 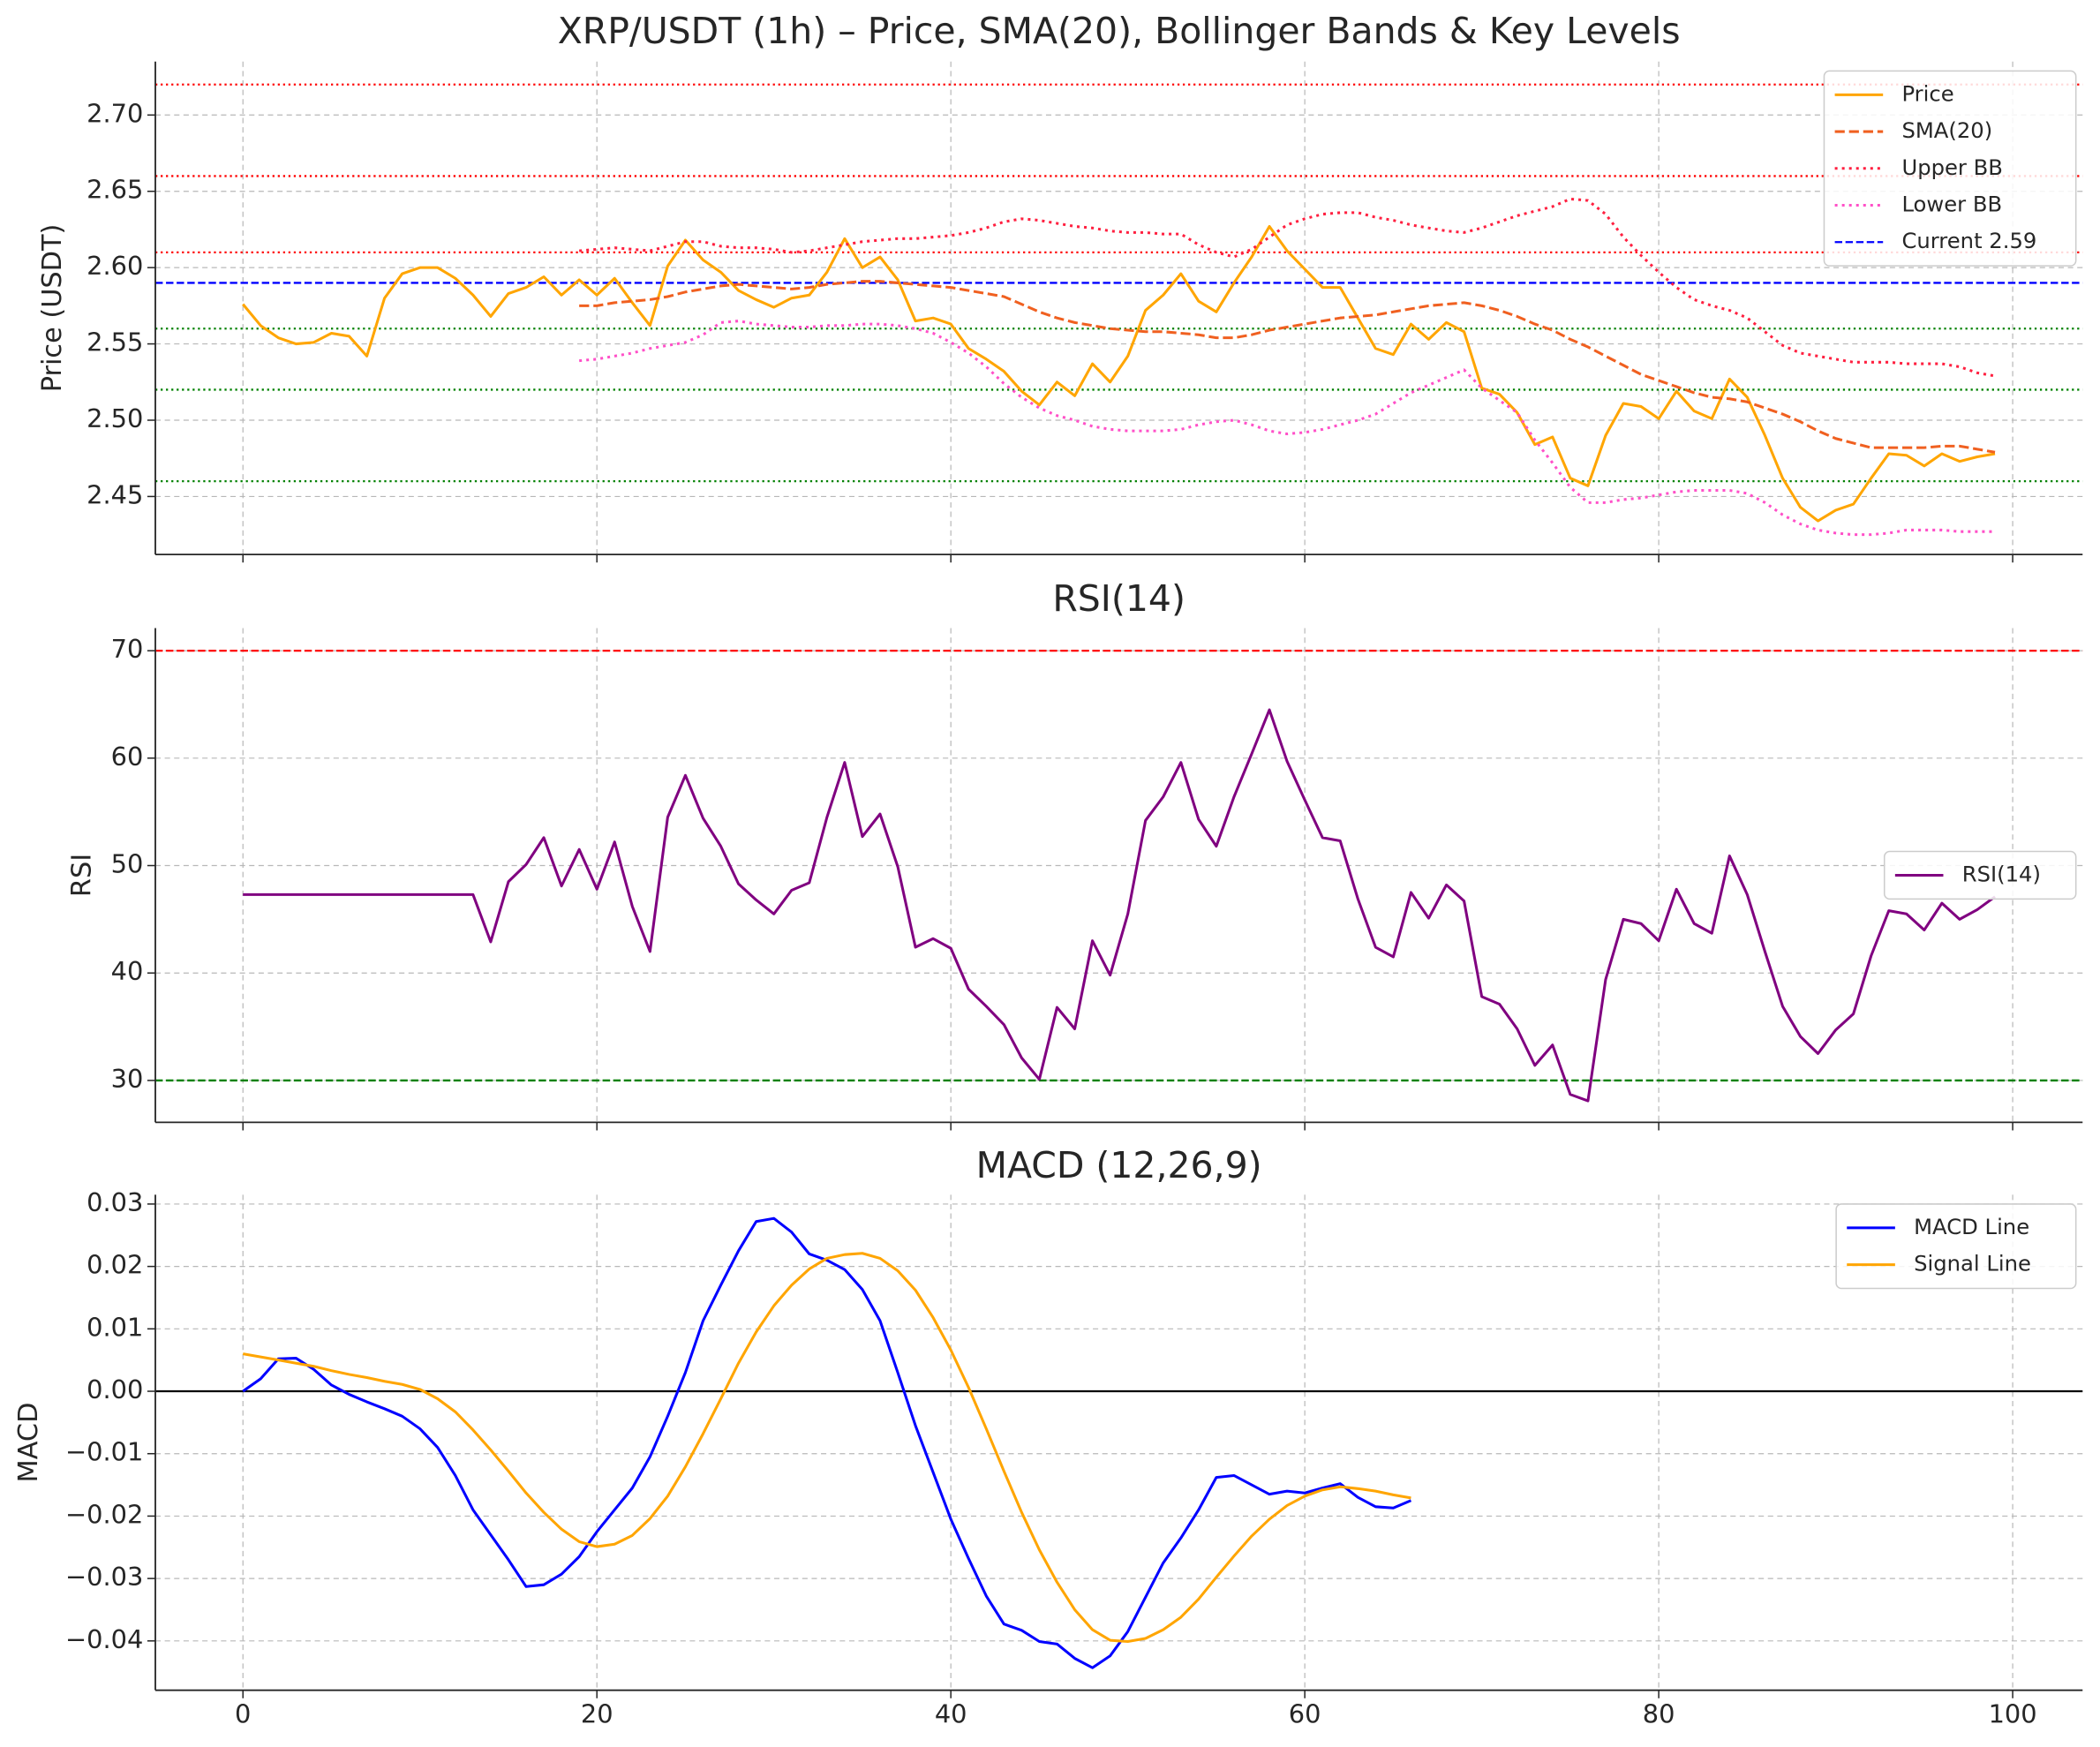 I want to click on y-tick-label: 2.50, so click(x=115, y=418).